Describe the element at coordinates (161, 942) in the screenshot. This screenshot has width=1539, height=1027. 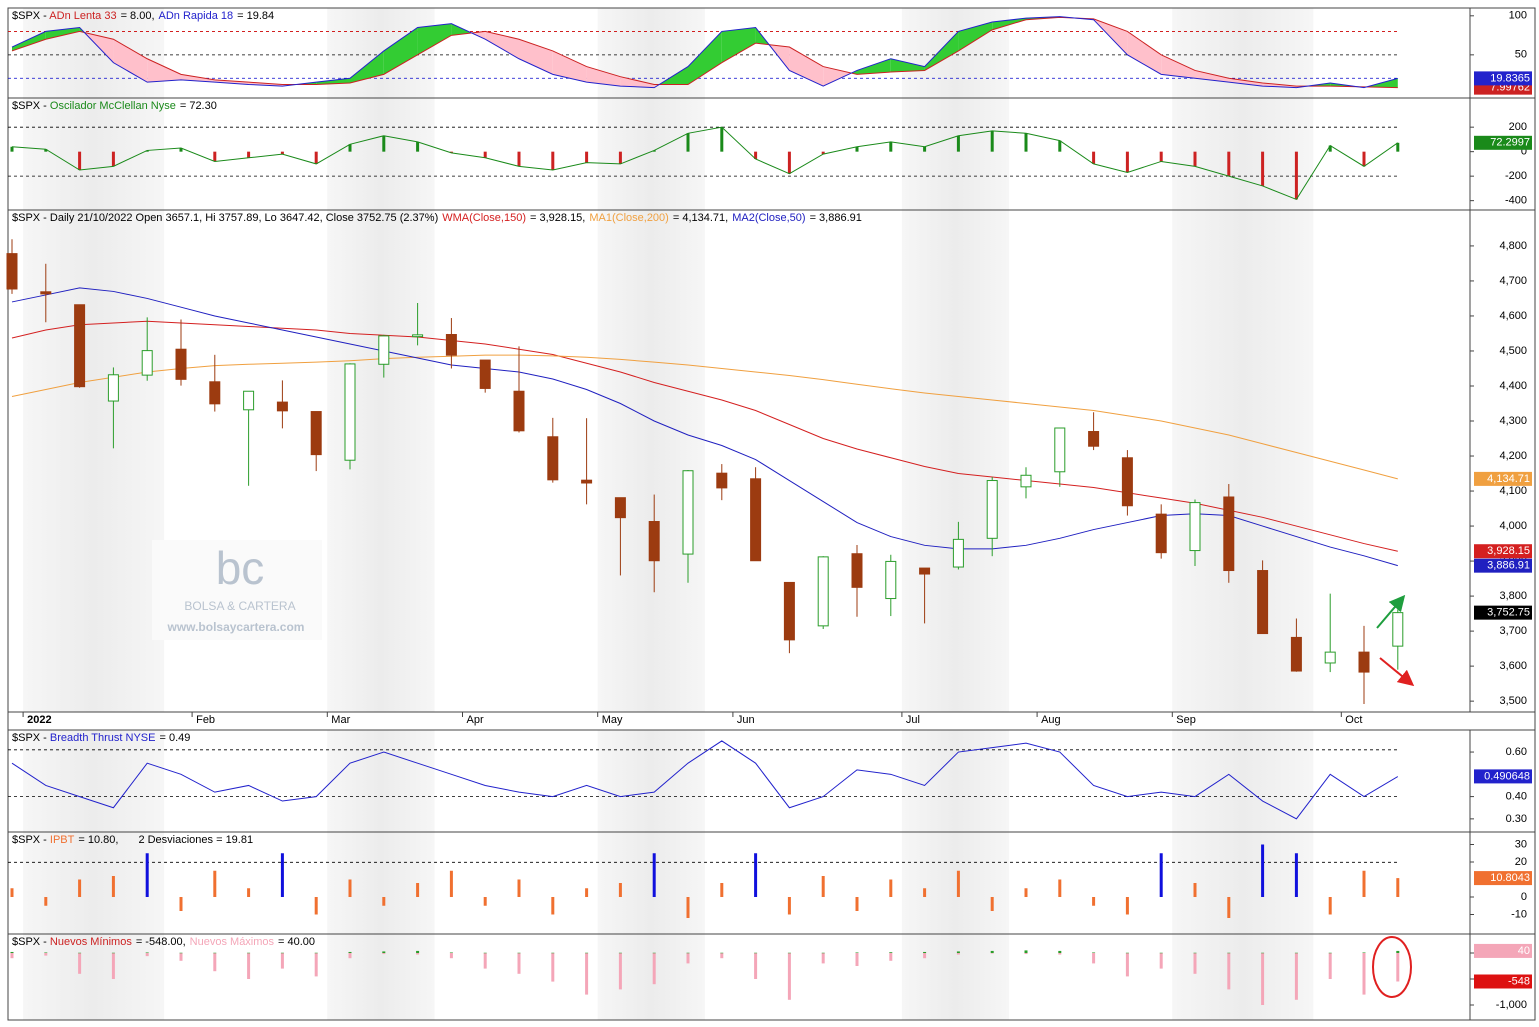
I see `legend-value: = -548.00,` at that location.